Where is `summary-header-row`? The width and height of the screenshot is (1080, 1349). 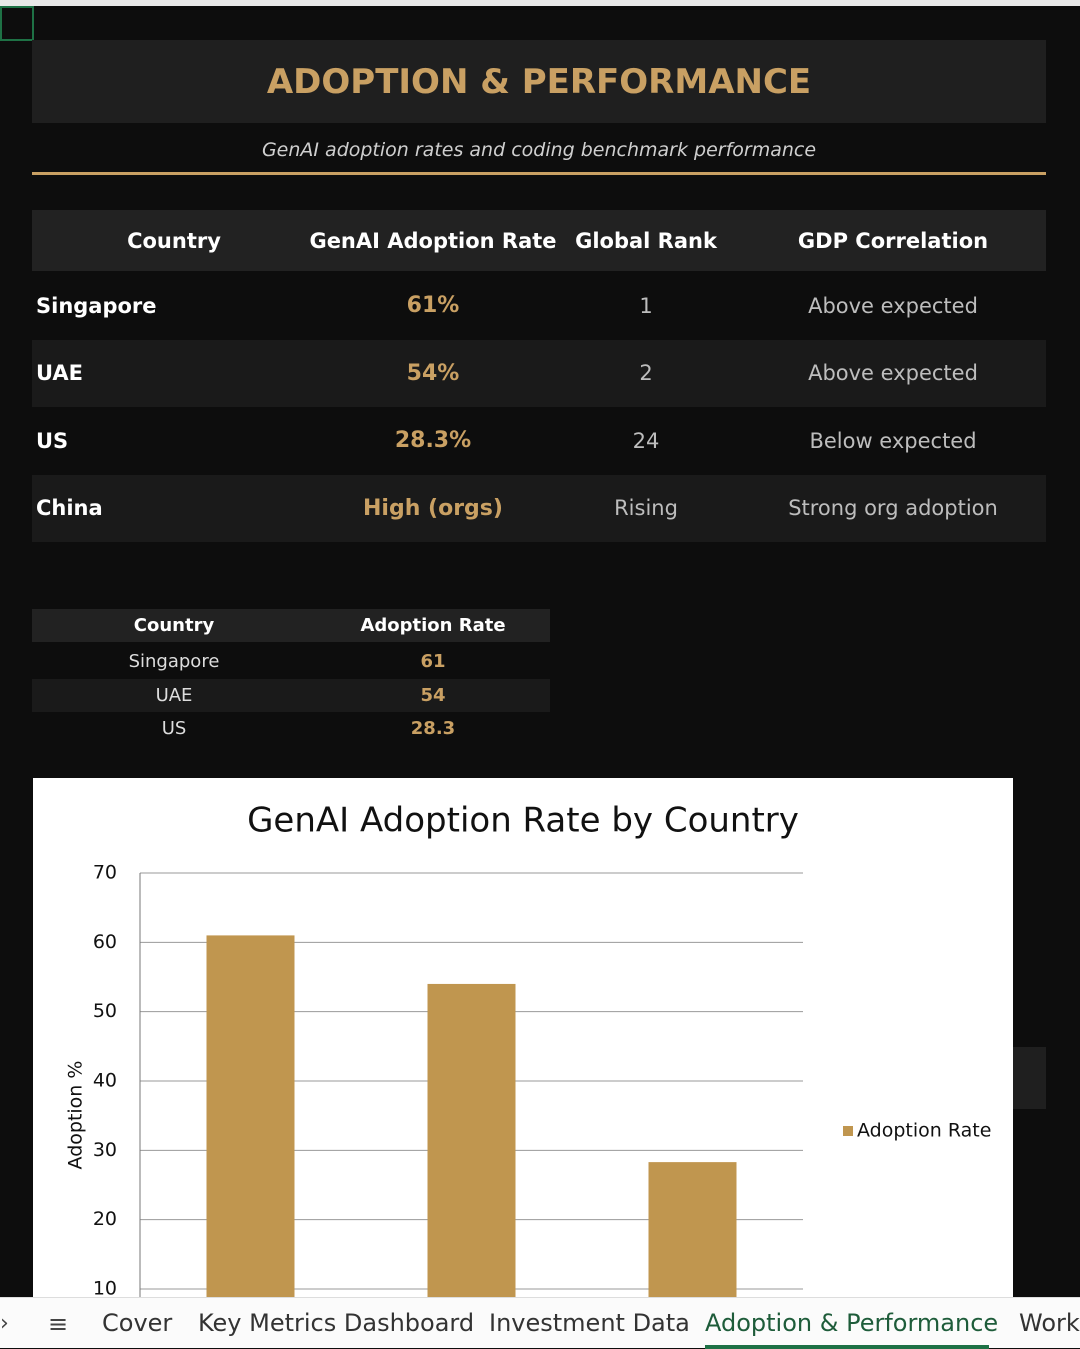 summary-header-row is located at coordinates (291, 625).